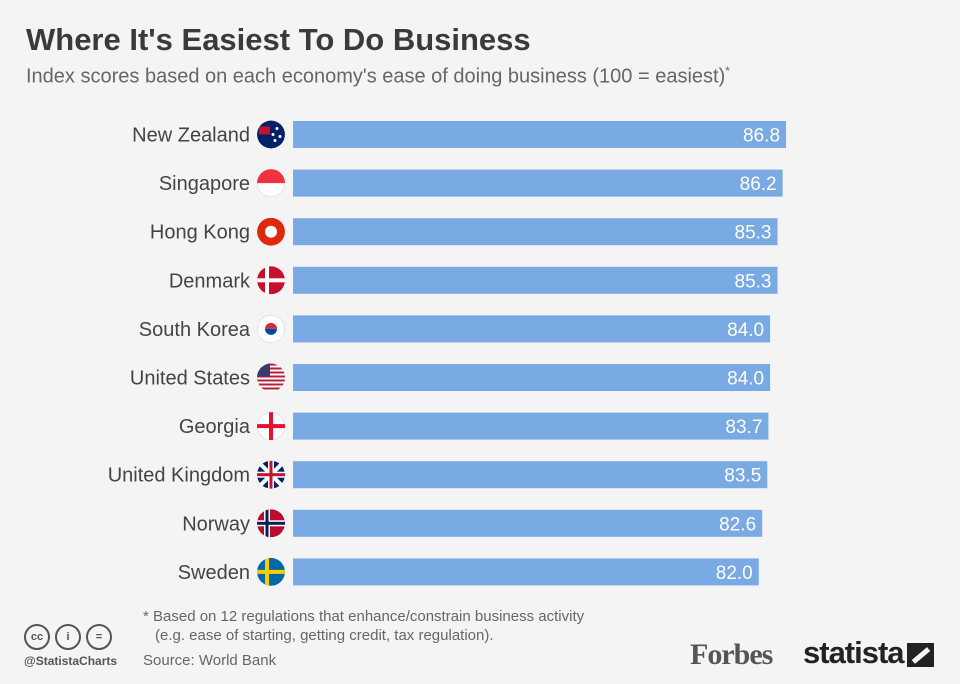 The image size is (960, 684). I want to click on attribution-icon: i, so click(68, 637).